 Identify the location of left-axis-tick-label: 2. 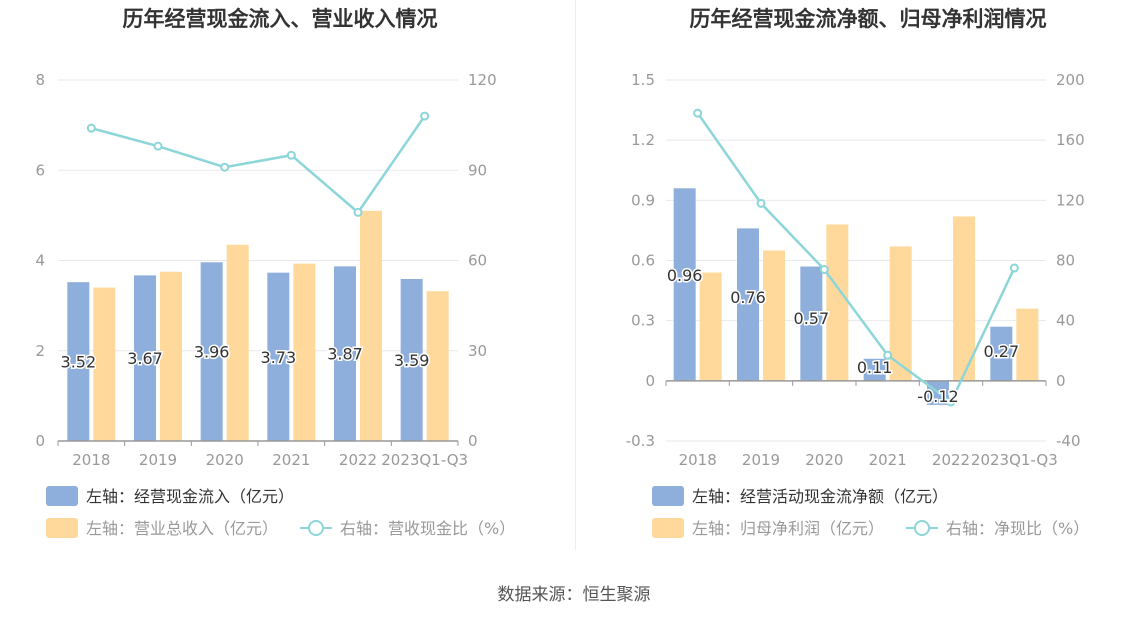
(40, 351).